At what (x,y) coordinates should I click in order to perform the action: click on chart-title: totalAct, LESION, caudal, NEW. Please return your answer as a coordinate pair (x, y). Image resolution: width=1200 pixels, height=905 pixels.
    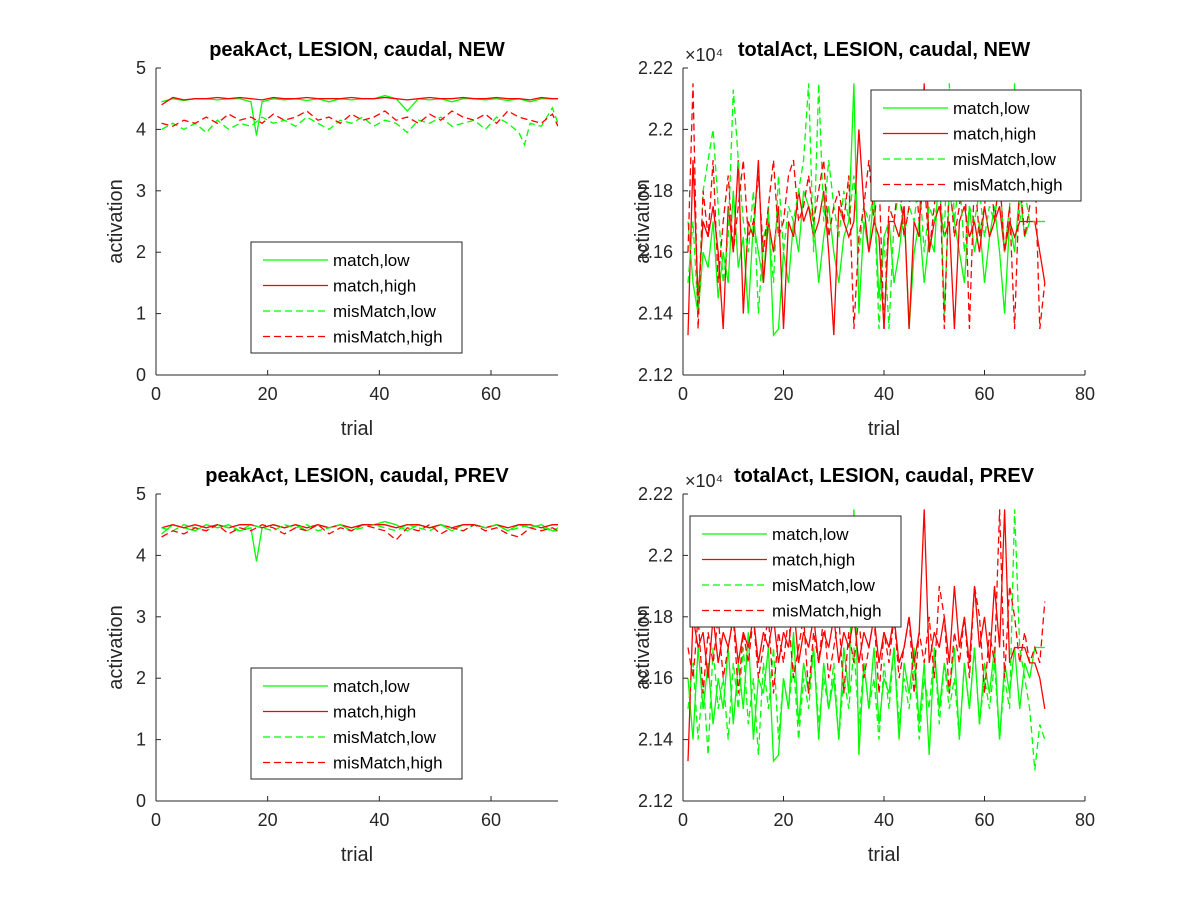
    Looking at the image, I should click on (884, 50).